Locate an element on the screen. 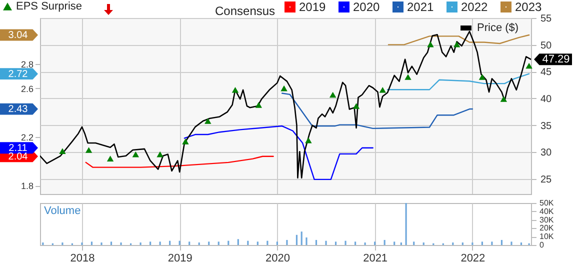  x-tick-label: 2019 is located at coordinates (180, 258).